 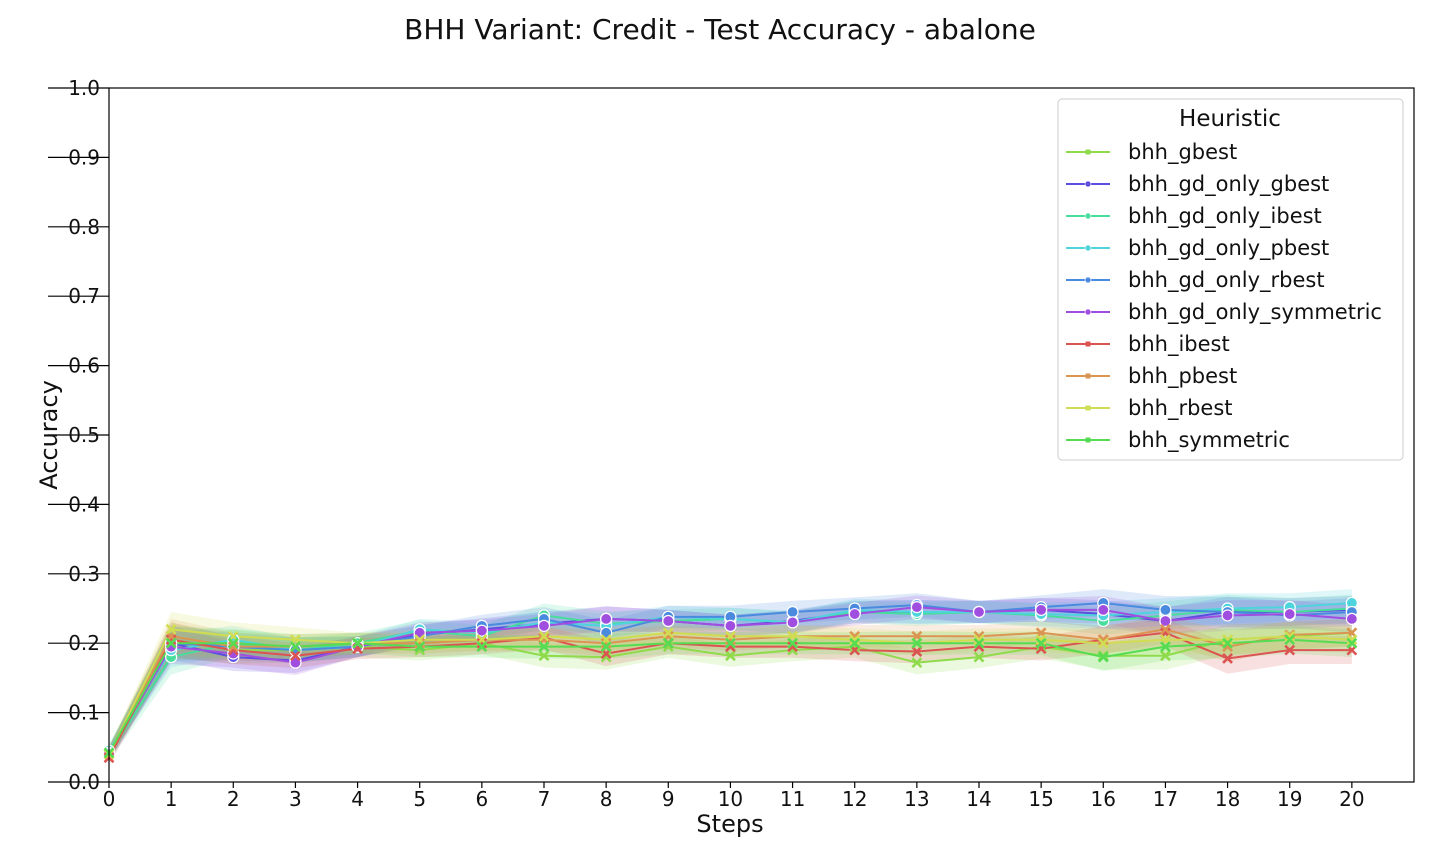 I want to click on x-tick-label: 7, so click(x=544, y=799).